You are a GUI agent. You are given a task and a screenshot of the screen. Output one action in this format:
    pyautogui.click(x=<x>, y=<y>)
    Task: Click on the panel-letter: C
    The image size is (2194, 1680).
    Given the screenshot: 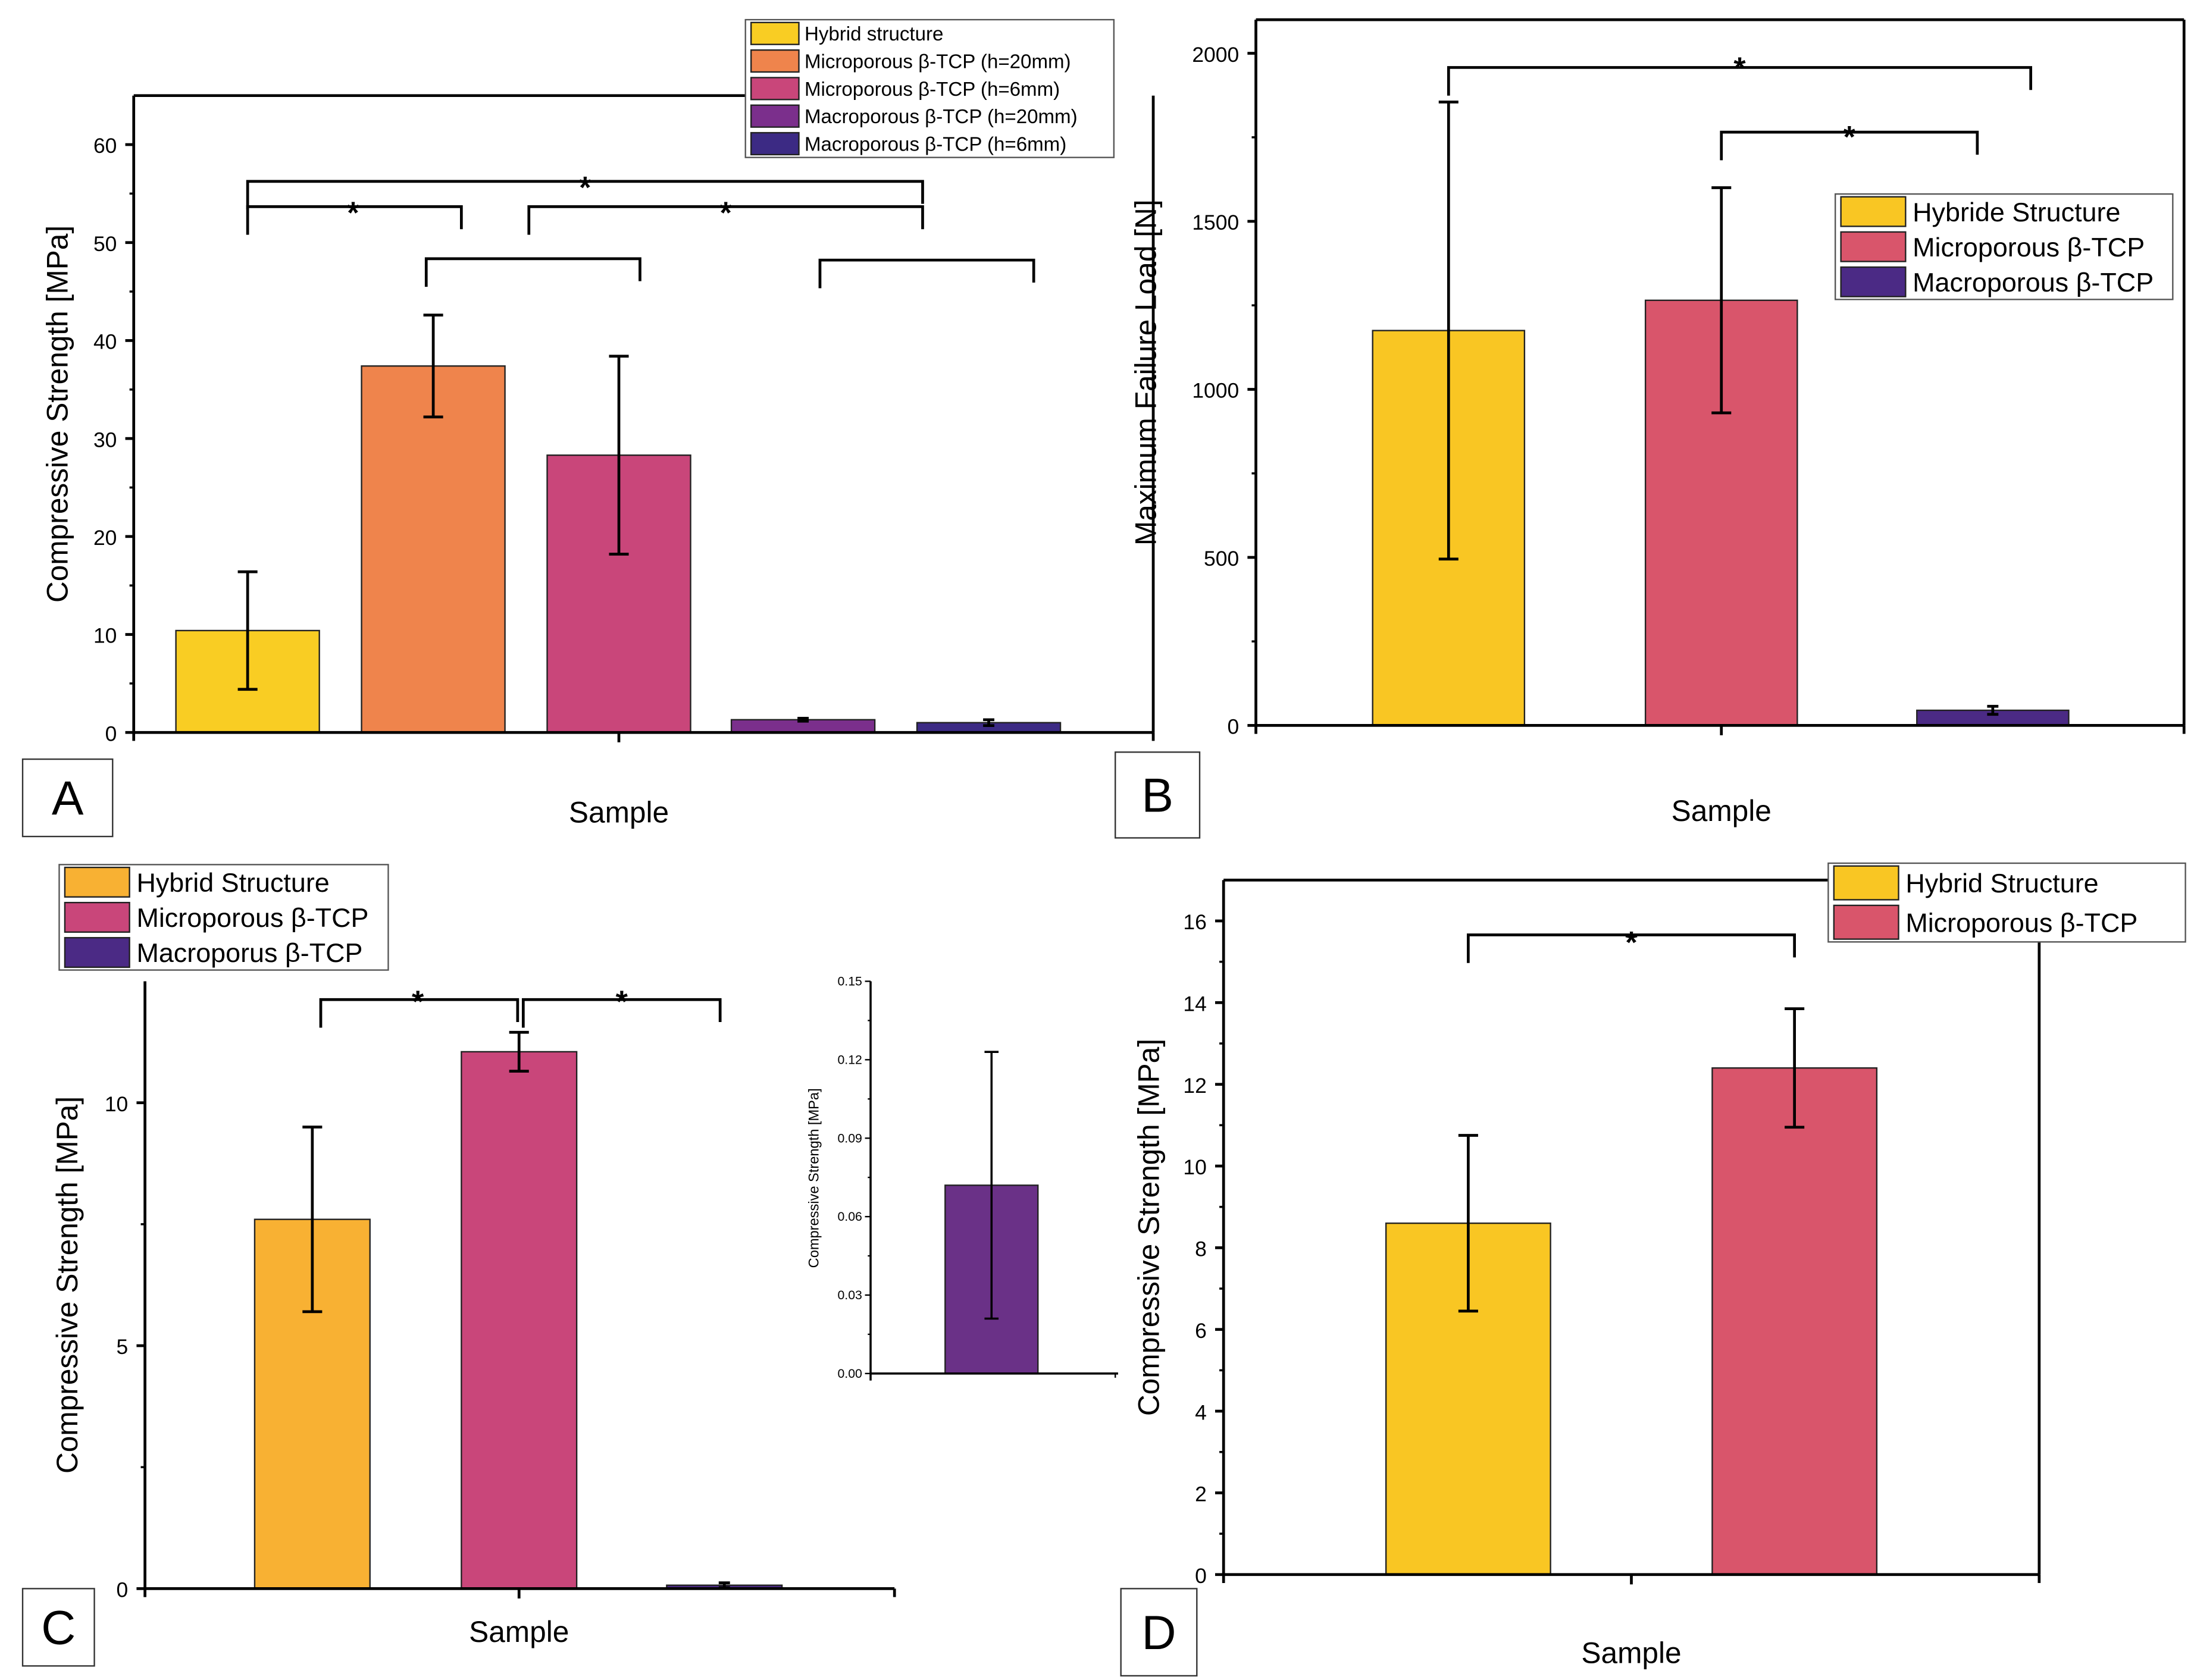 What is the action you would take?
    pyautogui.click(x=58, y=1628)
    